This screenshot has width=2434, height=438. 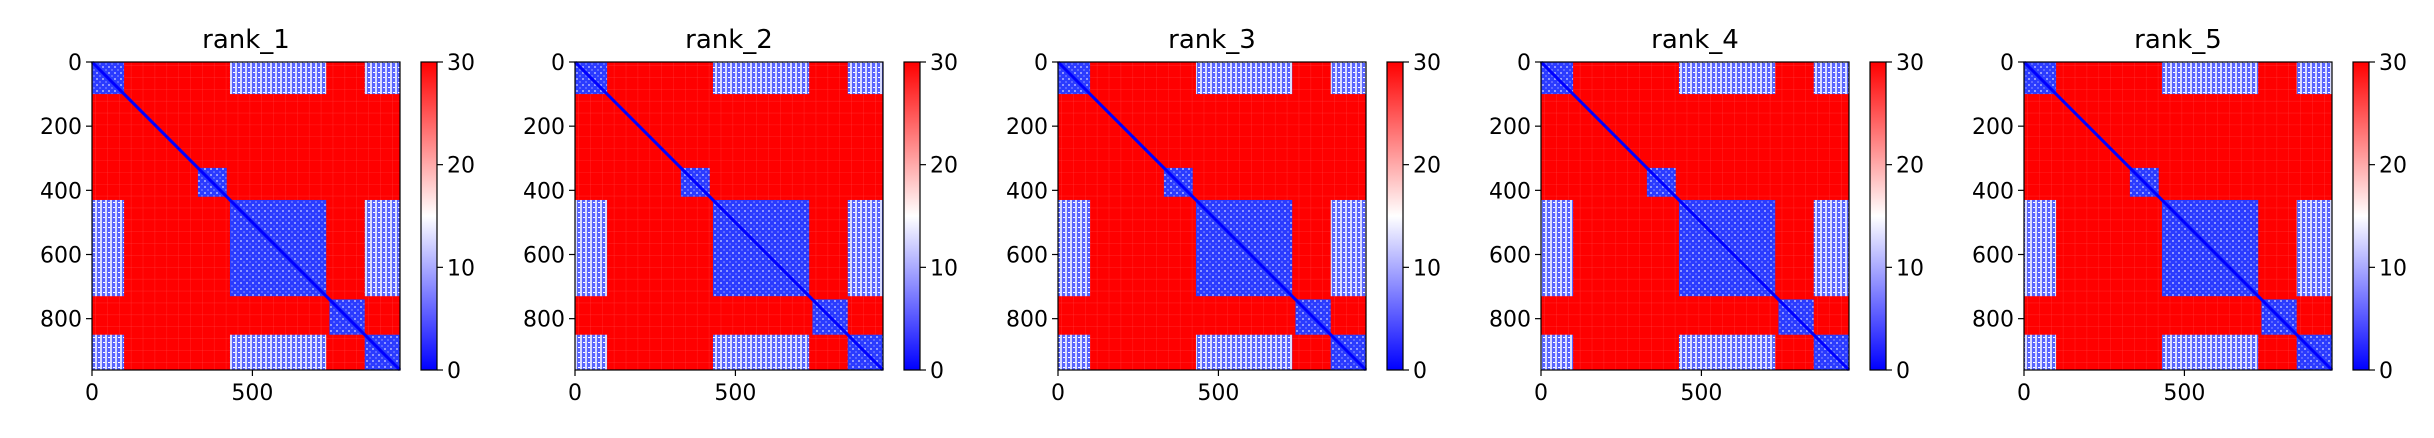 I want to click on subplot-title: rank_2, so click(x=729, y=40).